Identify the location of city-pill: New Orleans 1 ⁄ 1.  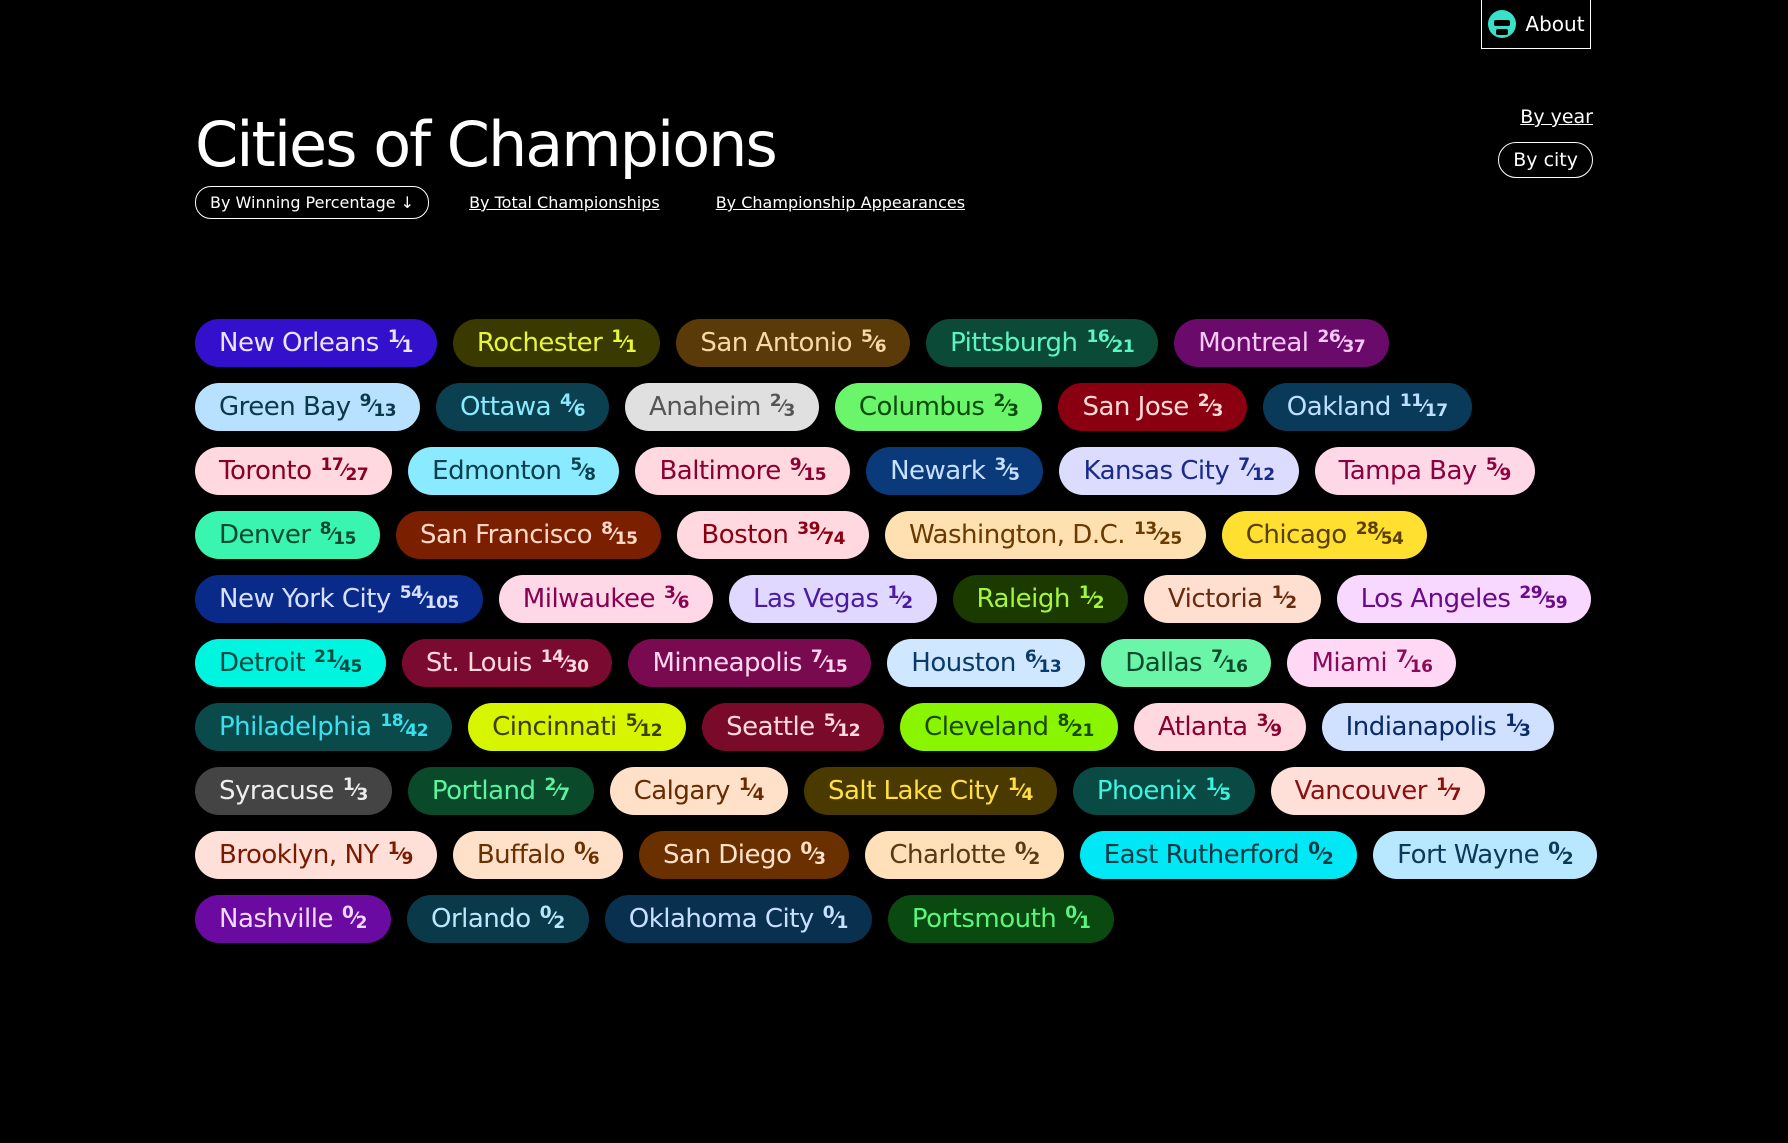
(316, 343).